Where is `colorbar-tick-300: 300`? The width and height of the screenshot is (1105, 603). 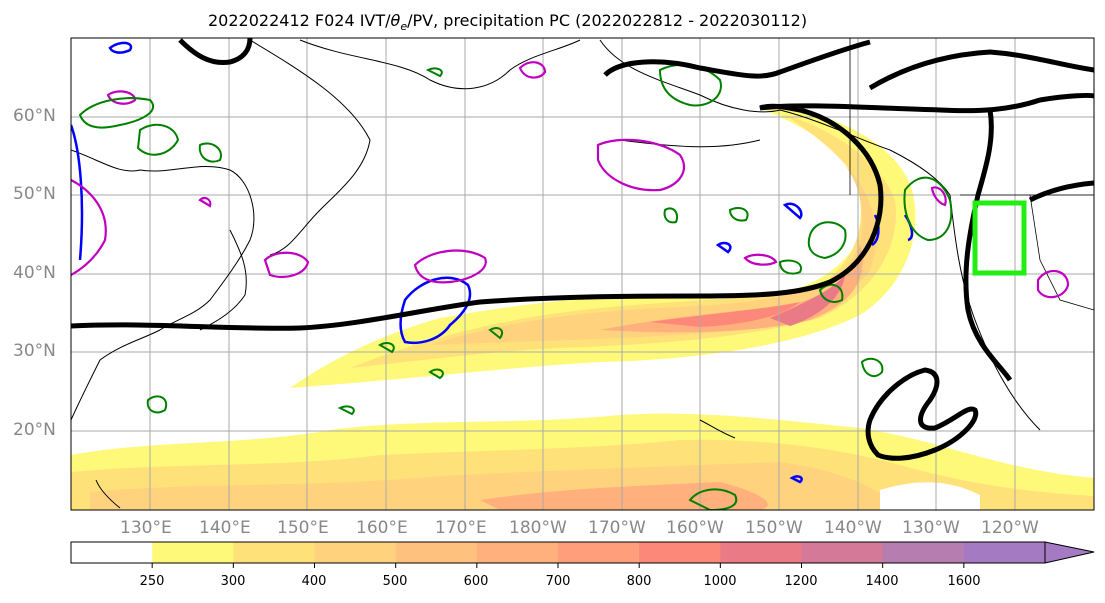
colorbar-tick-300: 300 is located at coordinates (233, 581).